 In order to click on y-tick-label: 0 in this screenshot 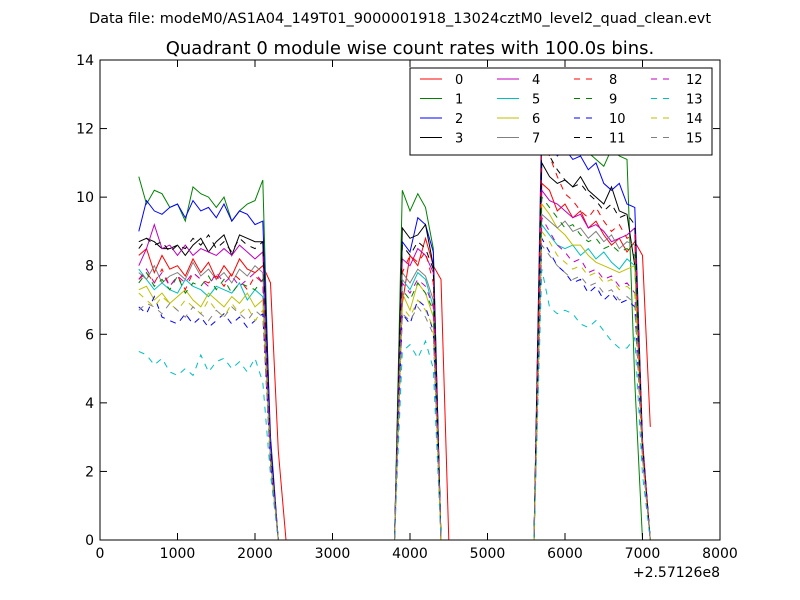, I will do `click(89, 541)`.